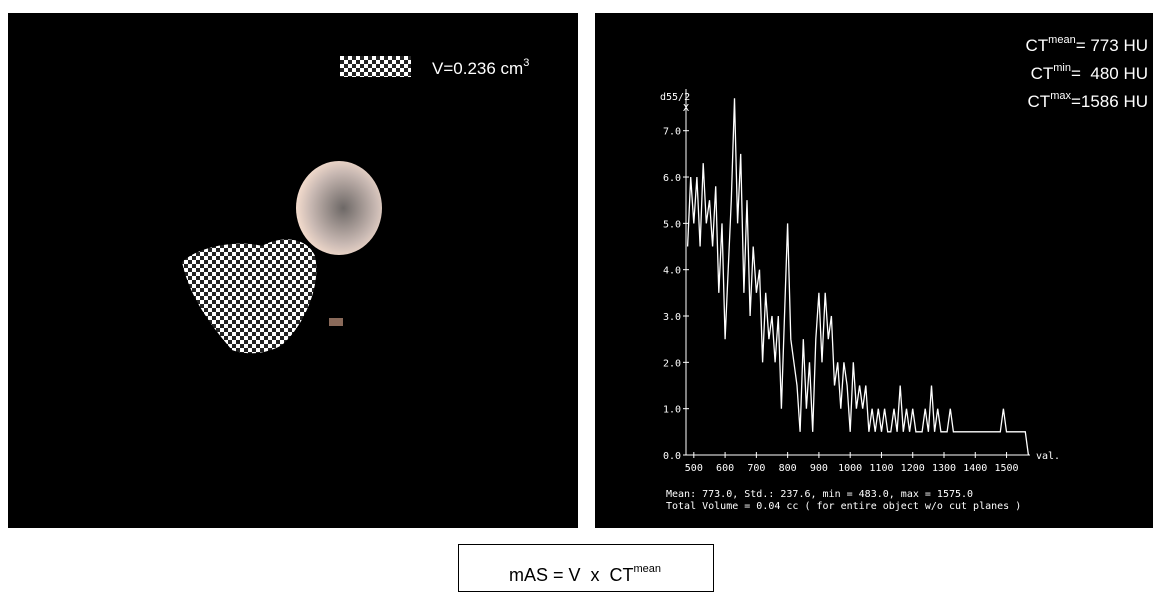 The image size is (1153, 592). Describe the element at coordinates (1062, 40) in the screenshot. I see `annotation-sup: mean` at that location.